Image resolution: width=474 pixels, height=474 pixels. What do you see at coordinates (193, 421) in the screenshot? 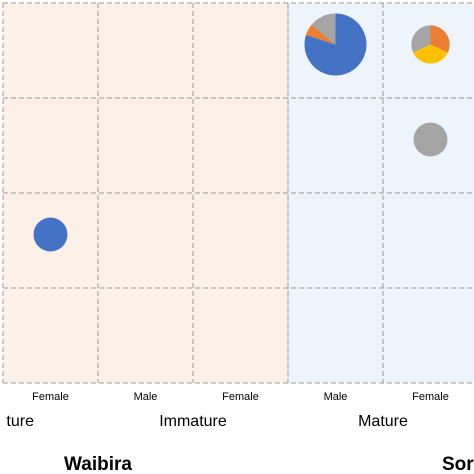
I see `group-label: Immature` at bounding box center [193, 421].